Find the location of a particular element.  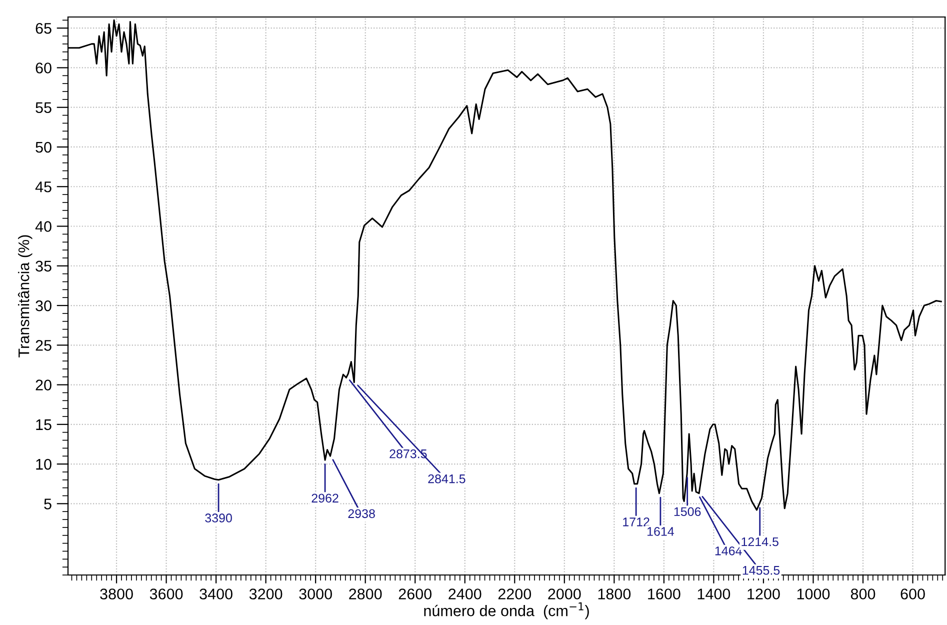

annotation: 1455.5 is located at coordinates (761, 570).